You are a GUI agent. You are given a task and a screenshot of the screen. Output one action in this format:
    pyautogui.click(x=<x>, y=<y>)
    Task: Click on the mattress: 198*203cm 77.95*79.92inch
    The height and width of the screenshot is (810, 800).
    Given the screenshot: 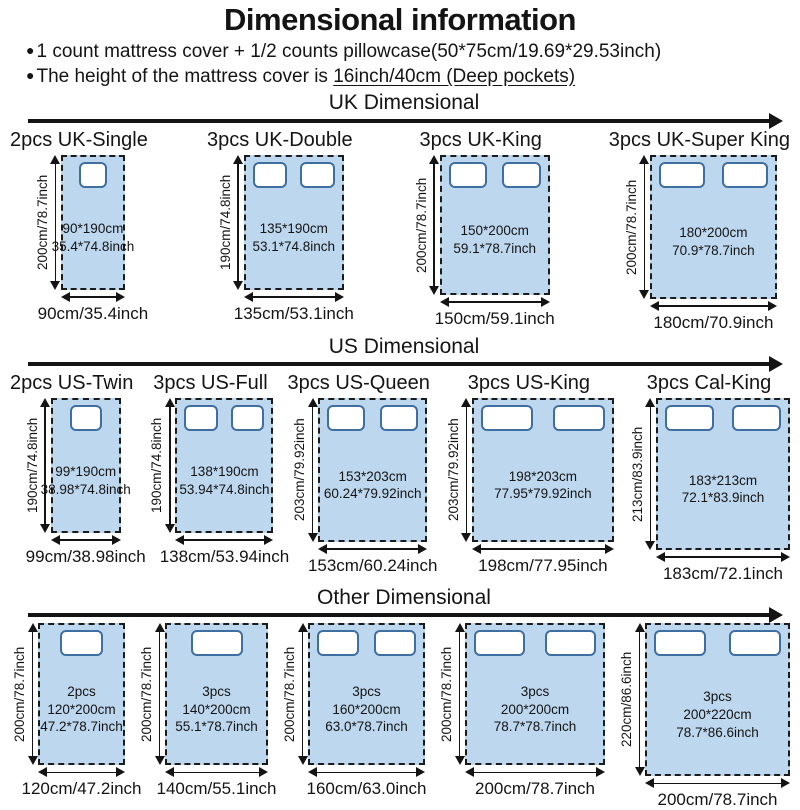 What is the action you would take?
    pyautogui.click(x=542, y=469)
    